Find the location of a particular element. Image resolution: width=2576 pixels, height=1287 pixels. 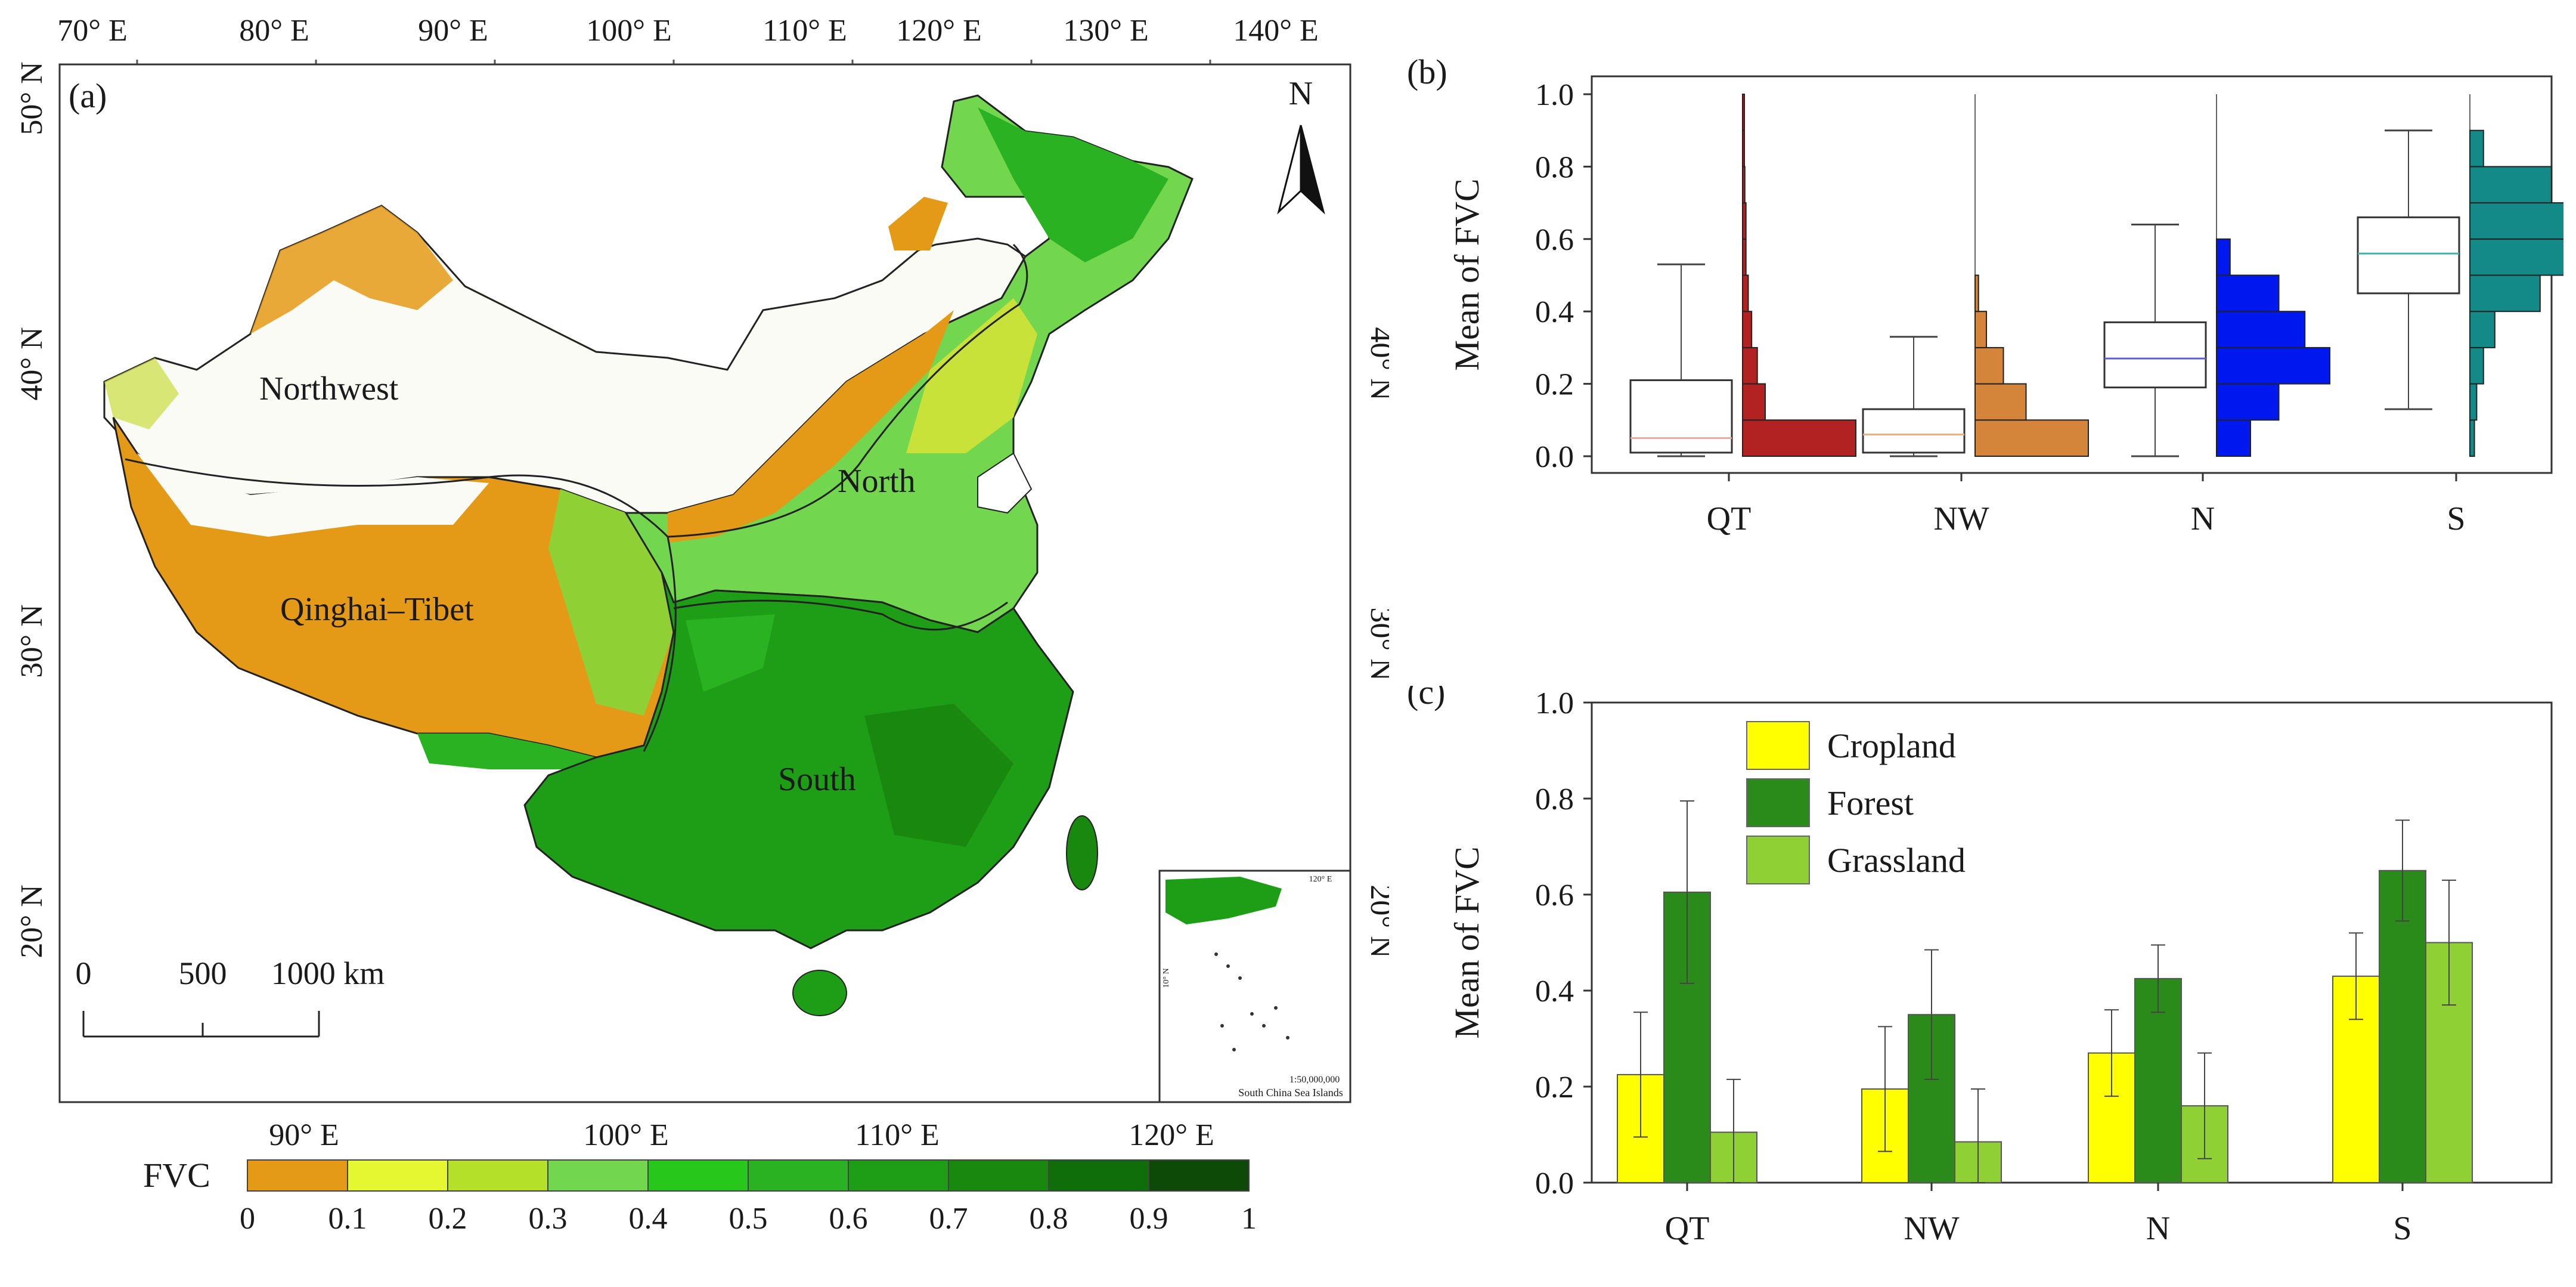

inset-scale: 1:50,000,000 is located at coordinates (1314, 1080).